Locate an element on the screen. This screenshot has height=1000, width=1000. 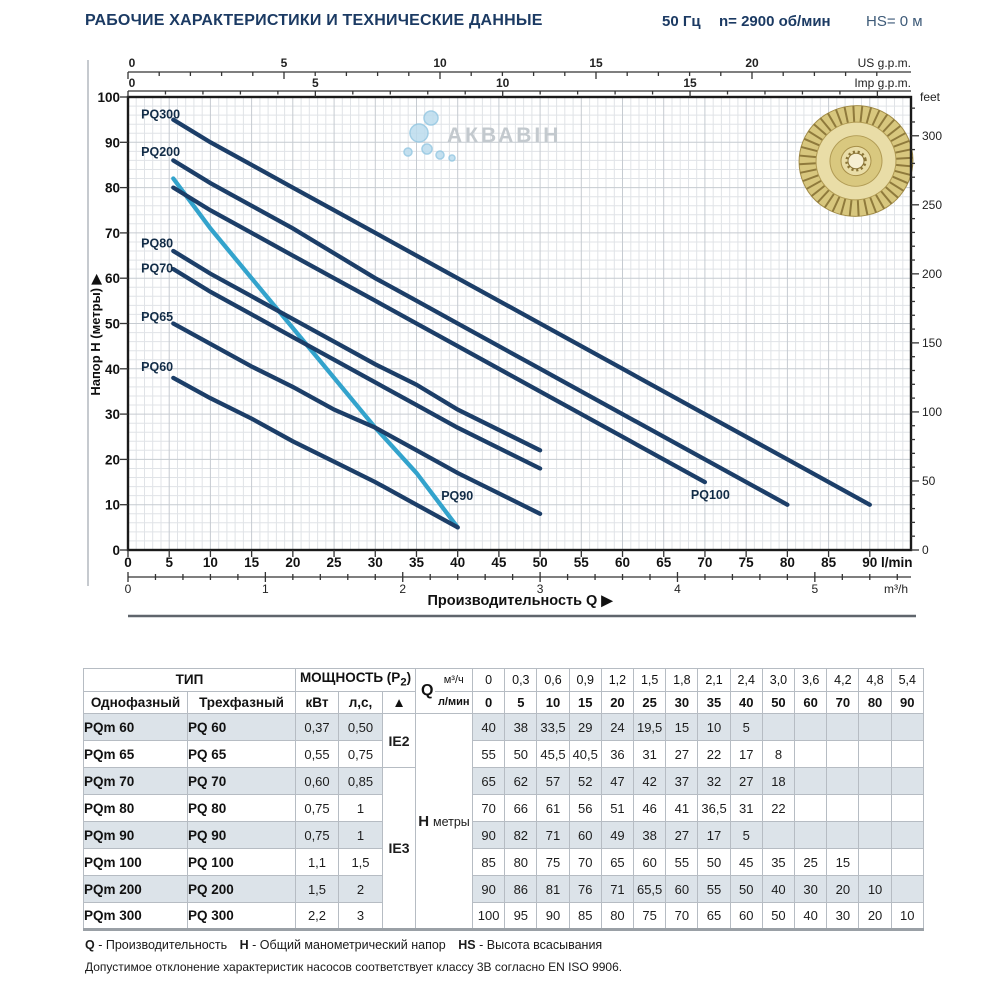
h-value-cell: 71 is located at coordinates (553, 835).